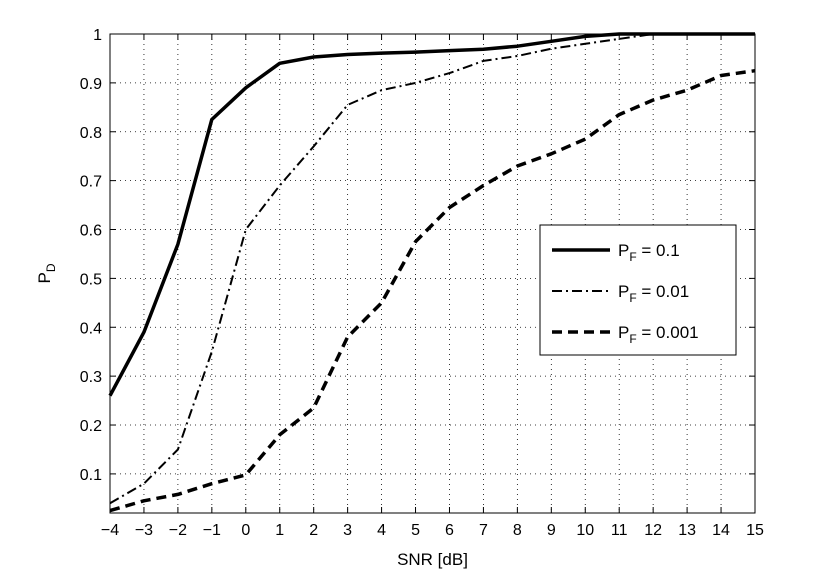  I want to click on x-tick-label: 7, so click(483, 530).